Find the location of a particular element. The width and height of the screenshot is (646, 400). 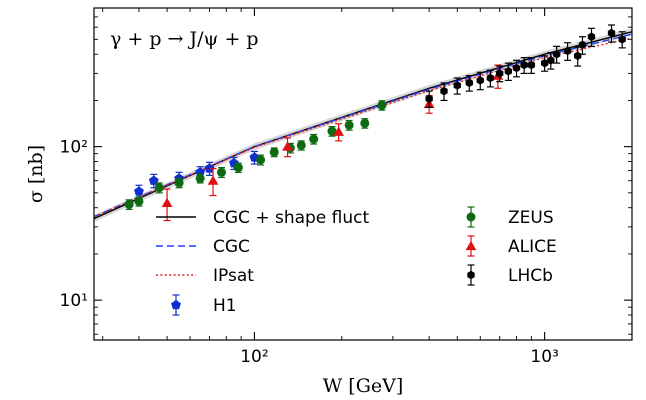

legend-entry-ipsat: IPsat is located at coordinates (205, 276).